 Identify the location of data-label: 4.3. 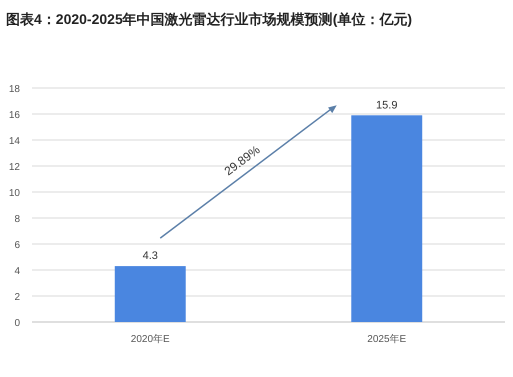
(150, 256).